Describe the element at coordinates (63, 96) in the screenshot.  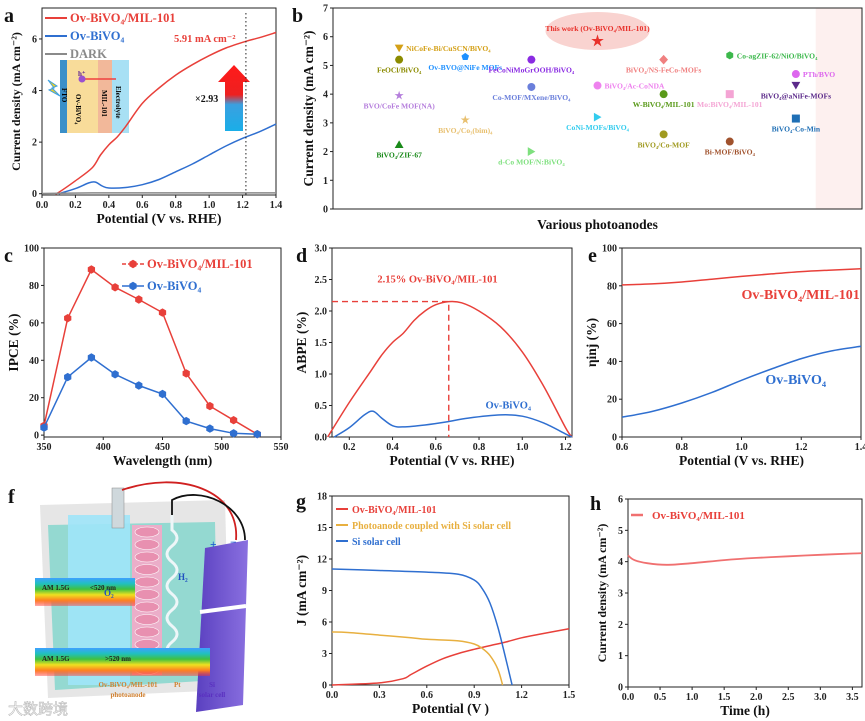
I see `inset-fto-layer` at that location.